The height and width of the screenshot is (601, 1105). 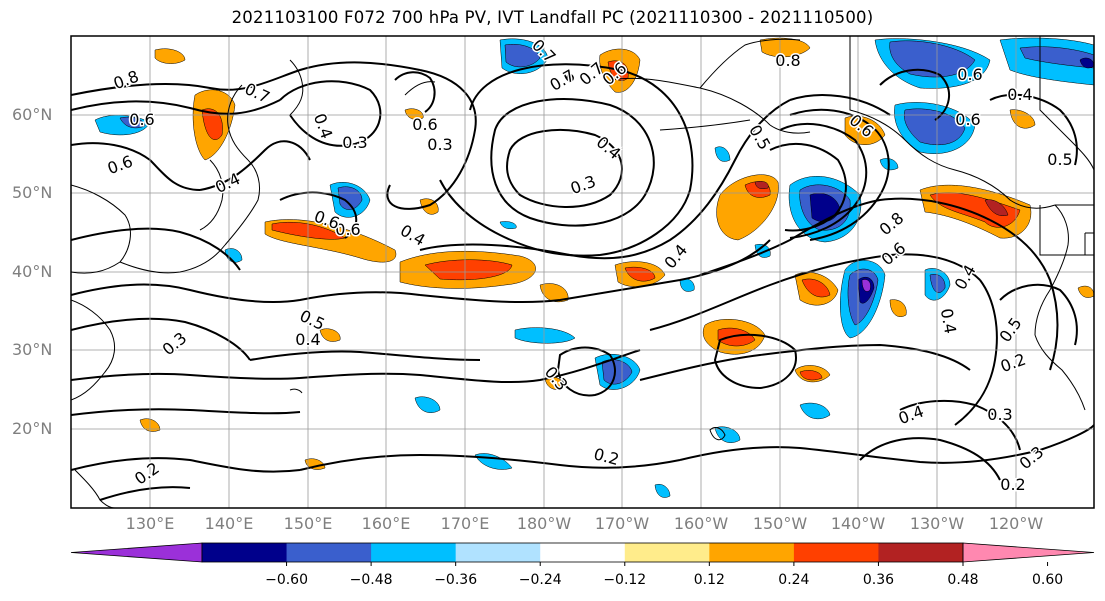 I want to click on longitude-label: 140°E, so click(x=229, y=523).